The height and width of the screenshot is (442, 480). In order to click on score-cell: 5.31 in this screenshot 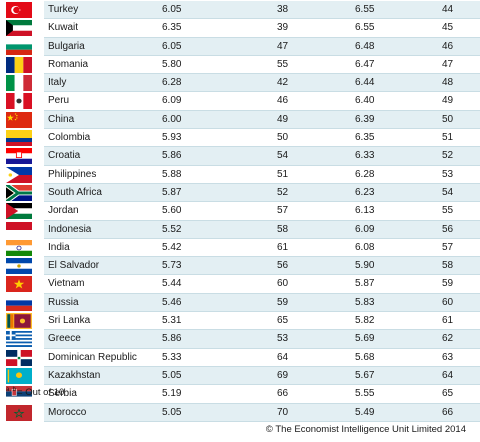, I will do `click(172, 321)`.